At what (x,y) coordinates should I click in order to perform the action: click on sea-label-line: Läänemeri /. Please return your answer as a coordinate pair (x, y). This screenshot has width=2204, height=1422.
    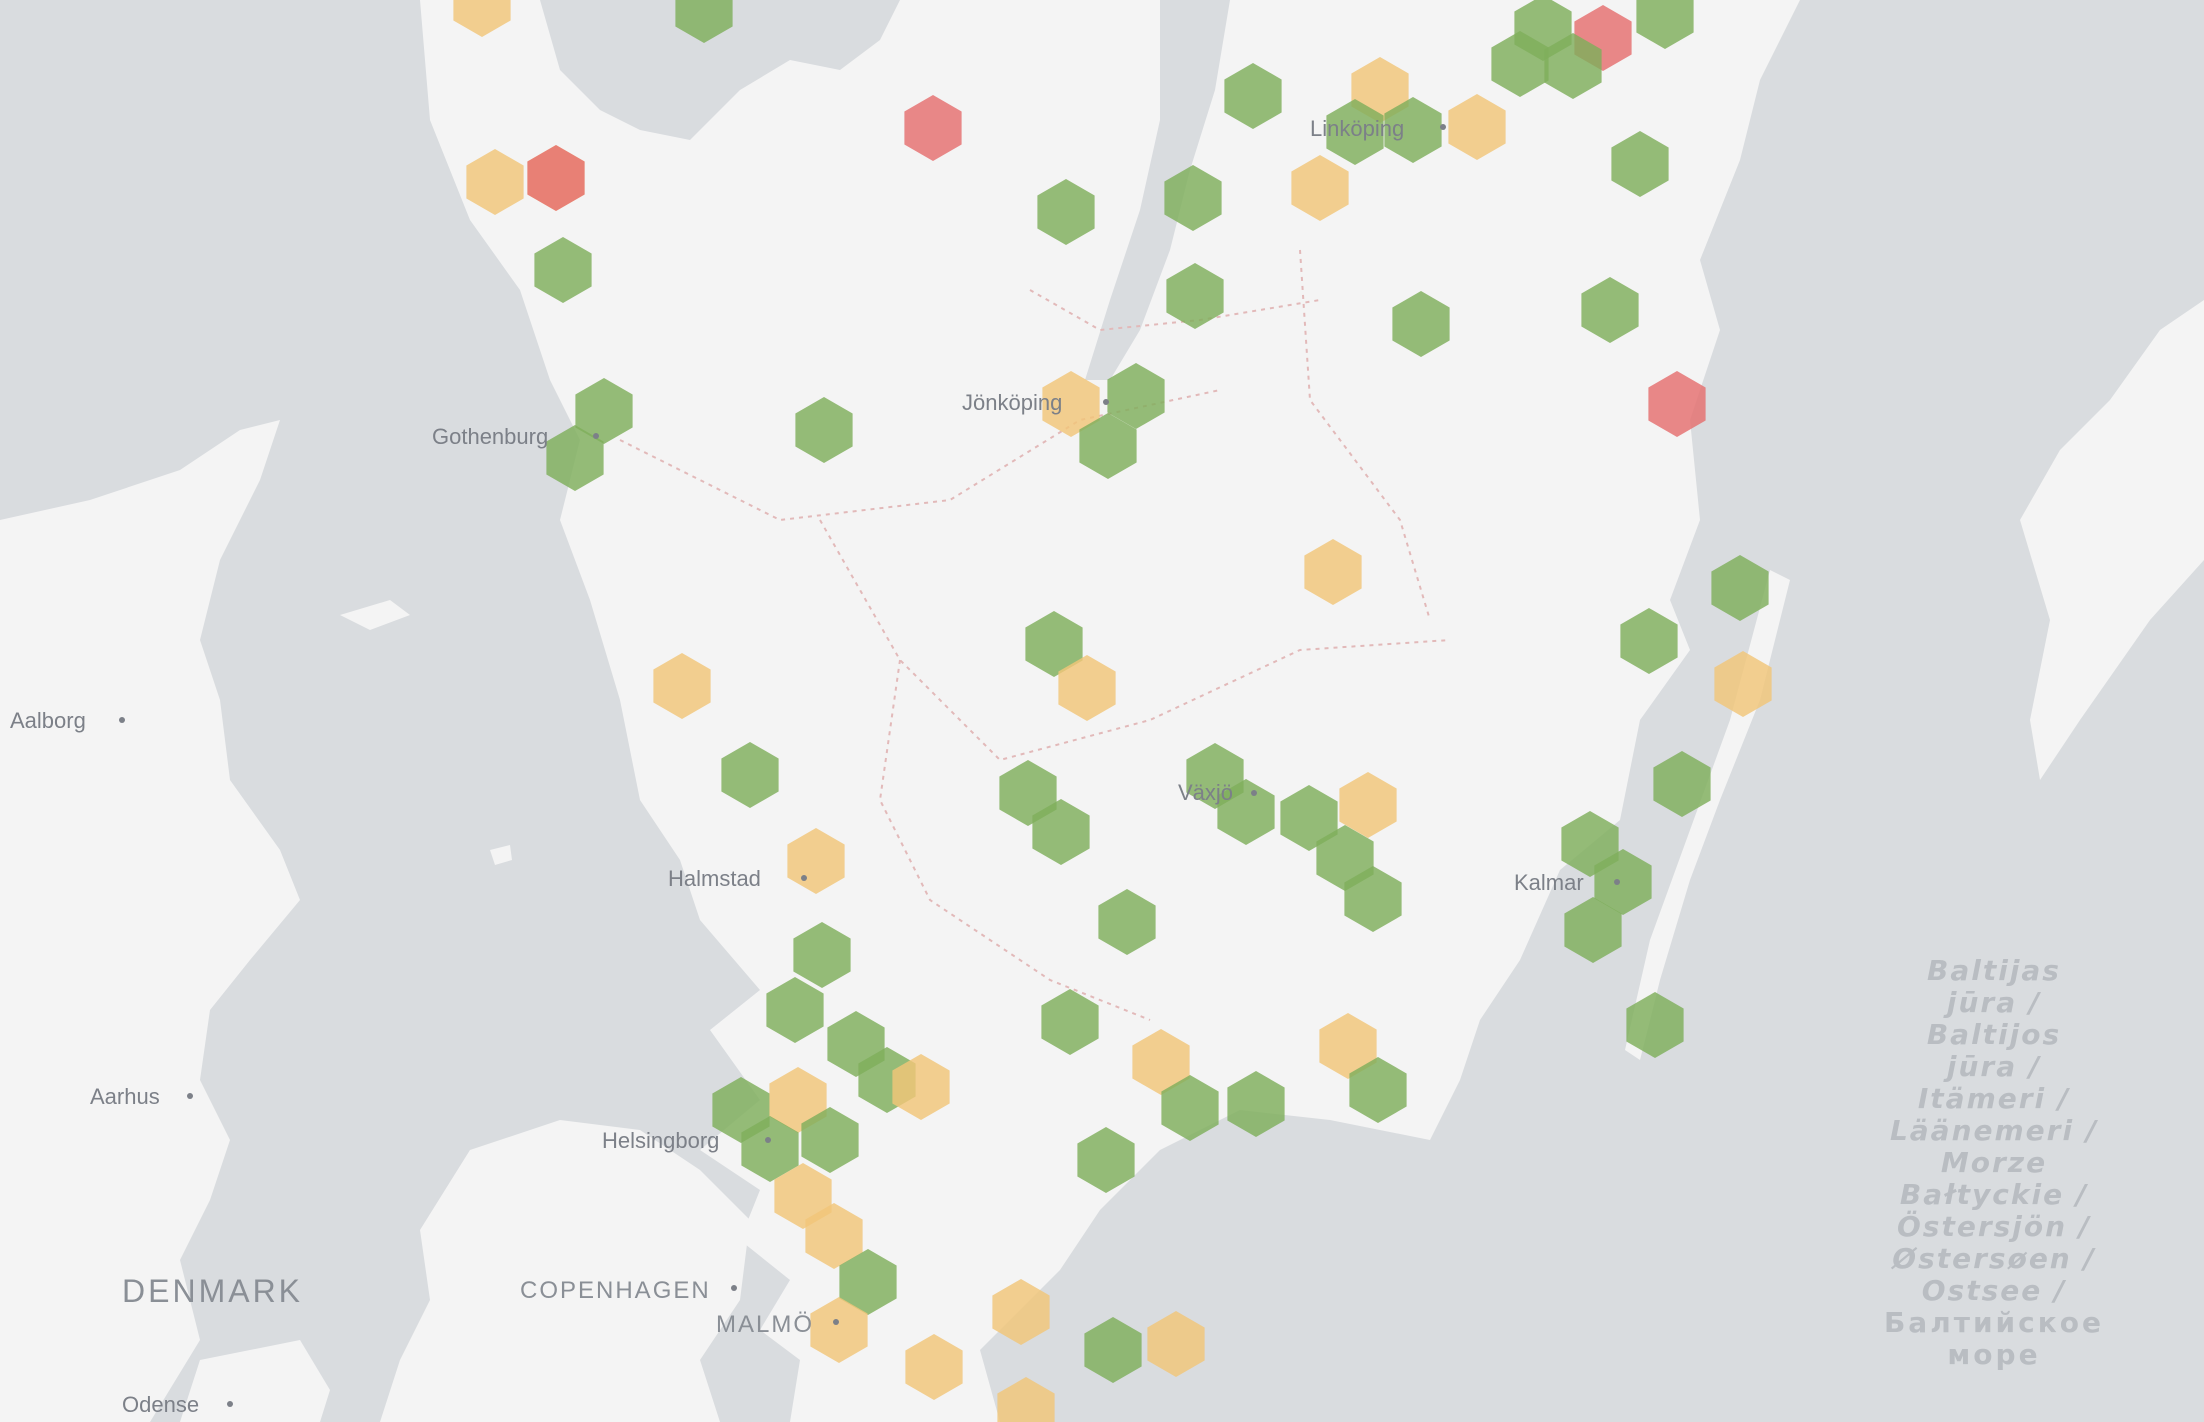
    Looking at the image, I should click on (1994, 1130).